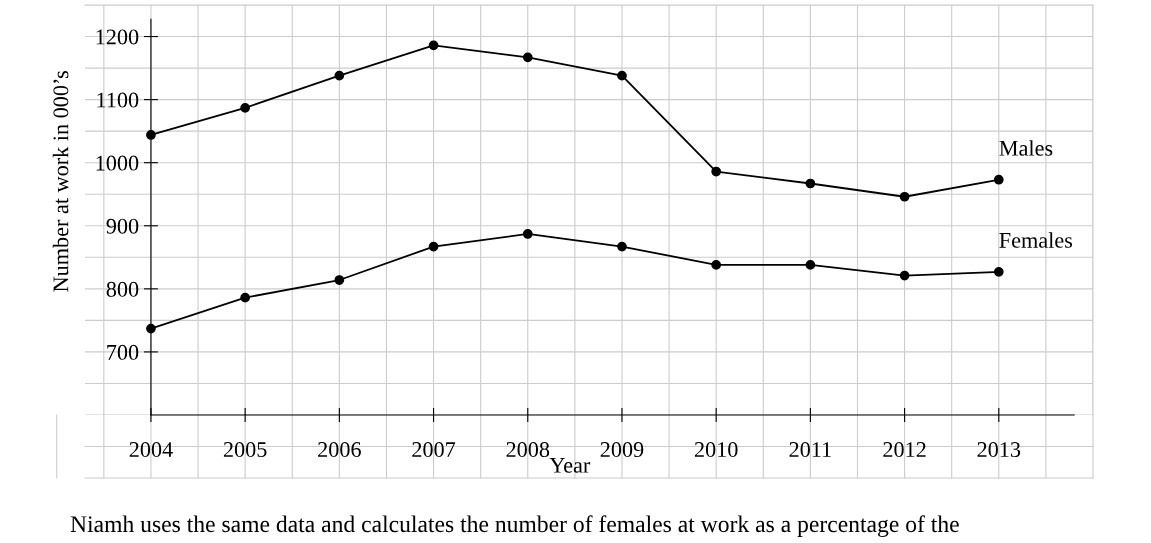  What do you see at coordinates (434, 450) in the screenshot?
I see `x-tick-label: 2007` at bounding box center [434, 450].